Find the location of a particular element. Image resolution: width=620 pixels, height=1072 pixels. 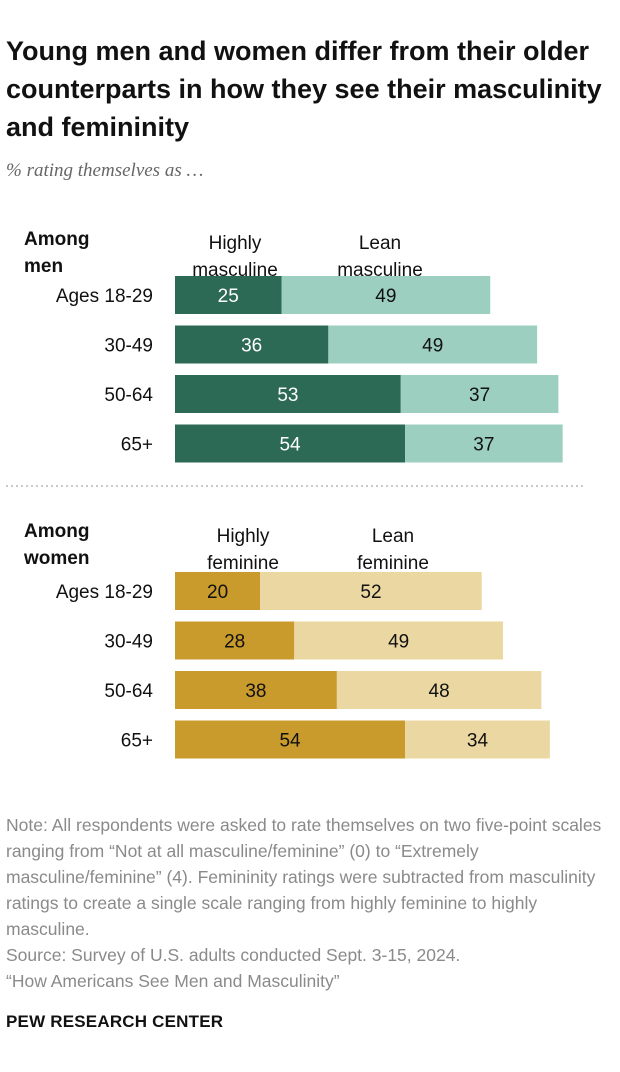

category-label-women: 50-64 is located at coordinates (128, 691).